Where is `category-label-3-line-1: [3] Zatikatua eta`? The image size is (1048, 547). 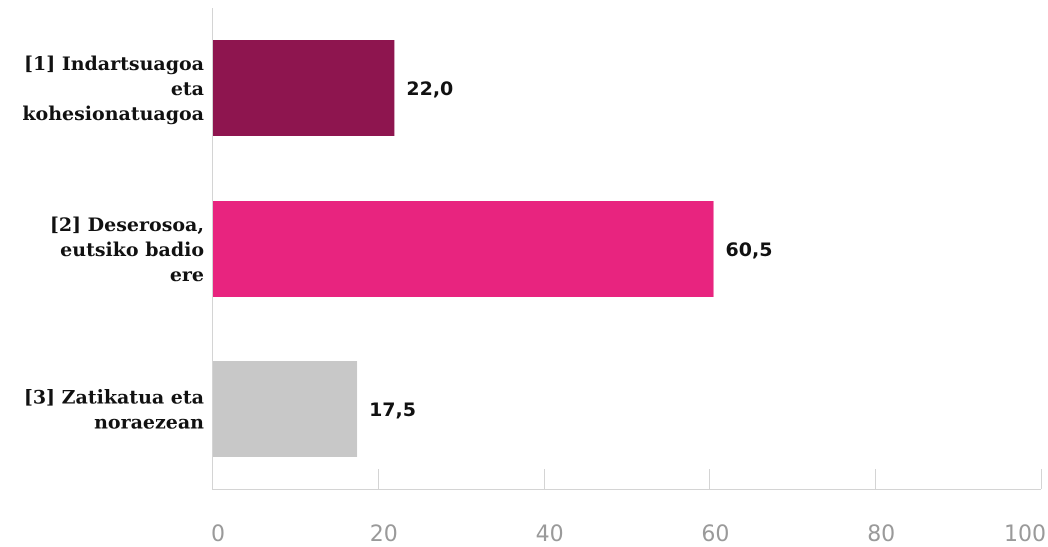 category-label-3-line-1: [3] Zatikatua eta is located at coordinates (114, 398).